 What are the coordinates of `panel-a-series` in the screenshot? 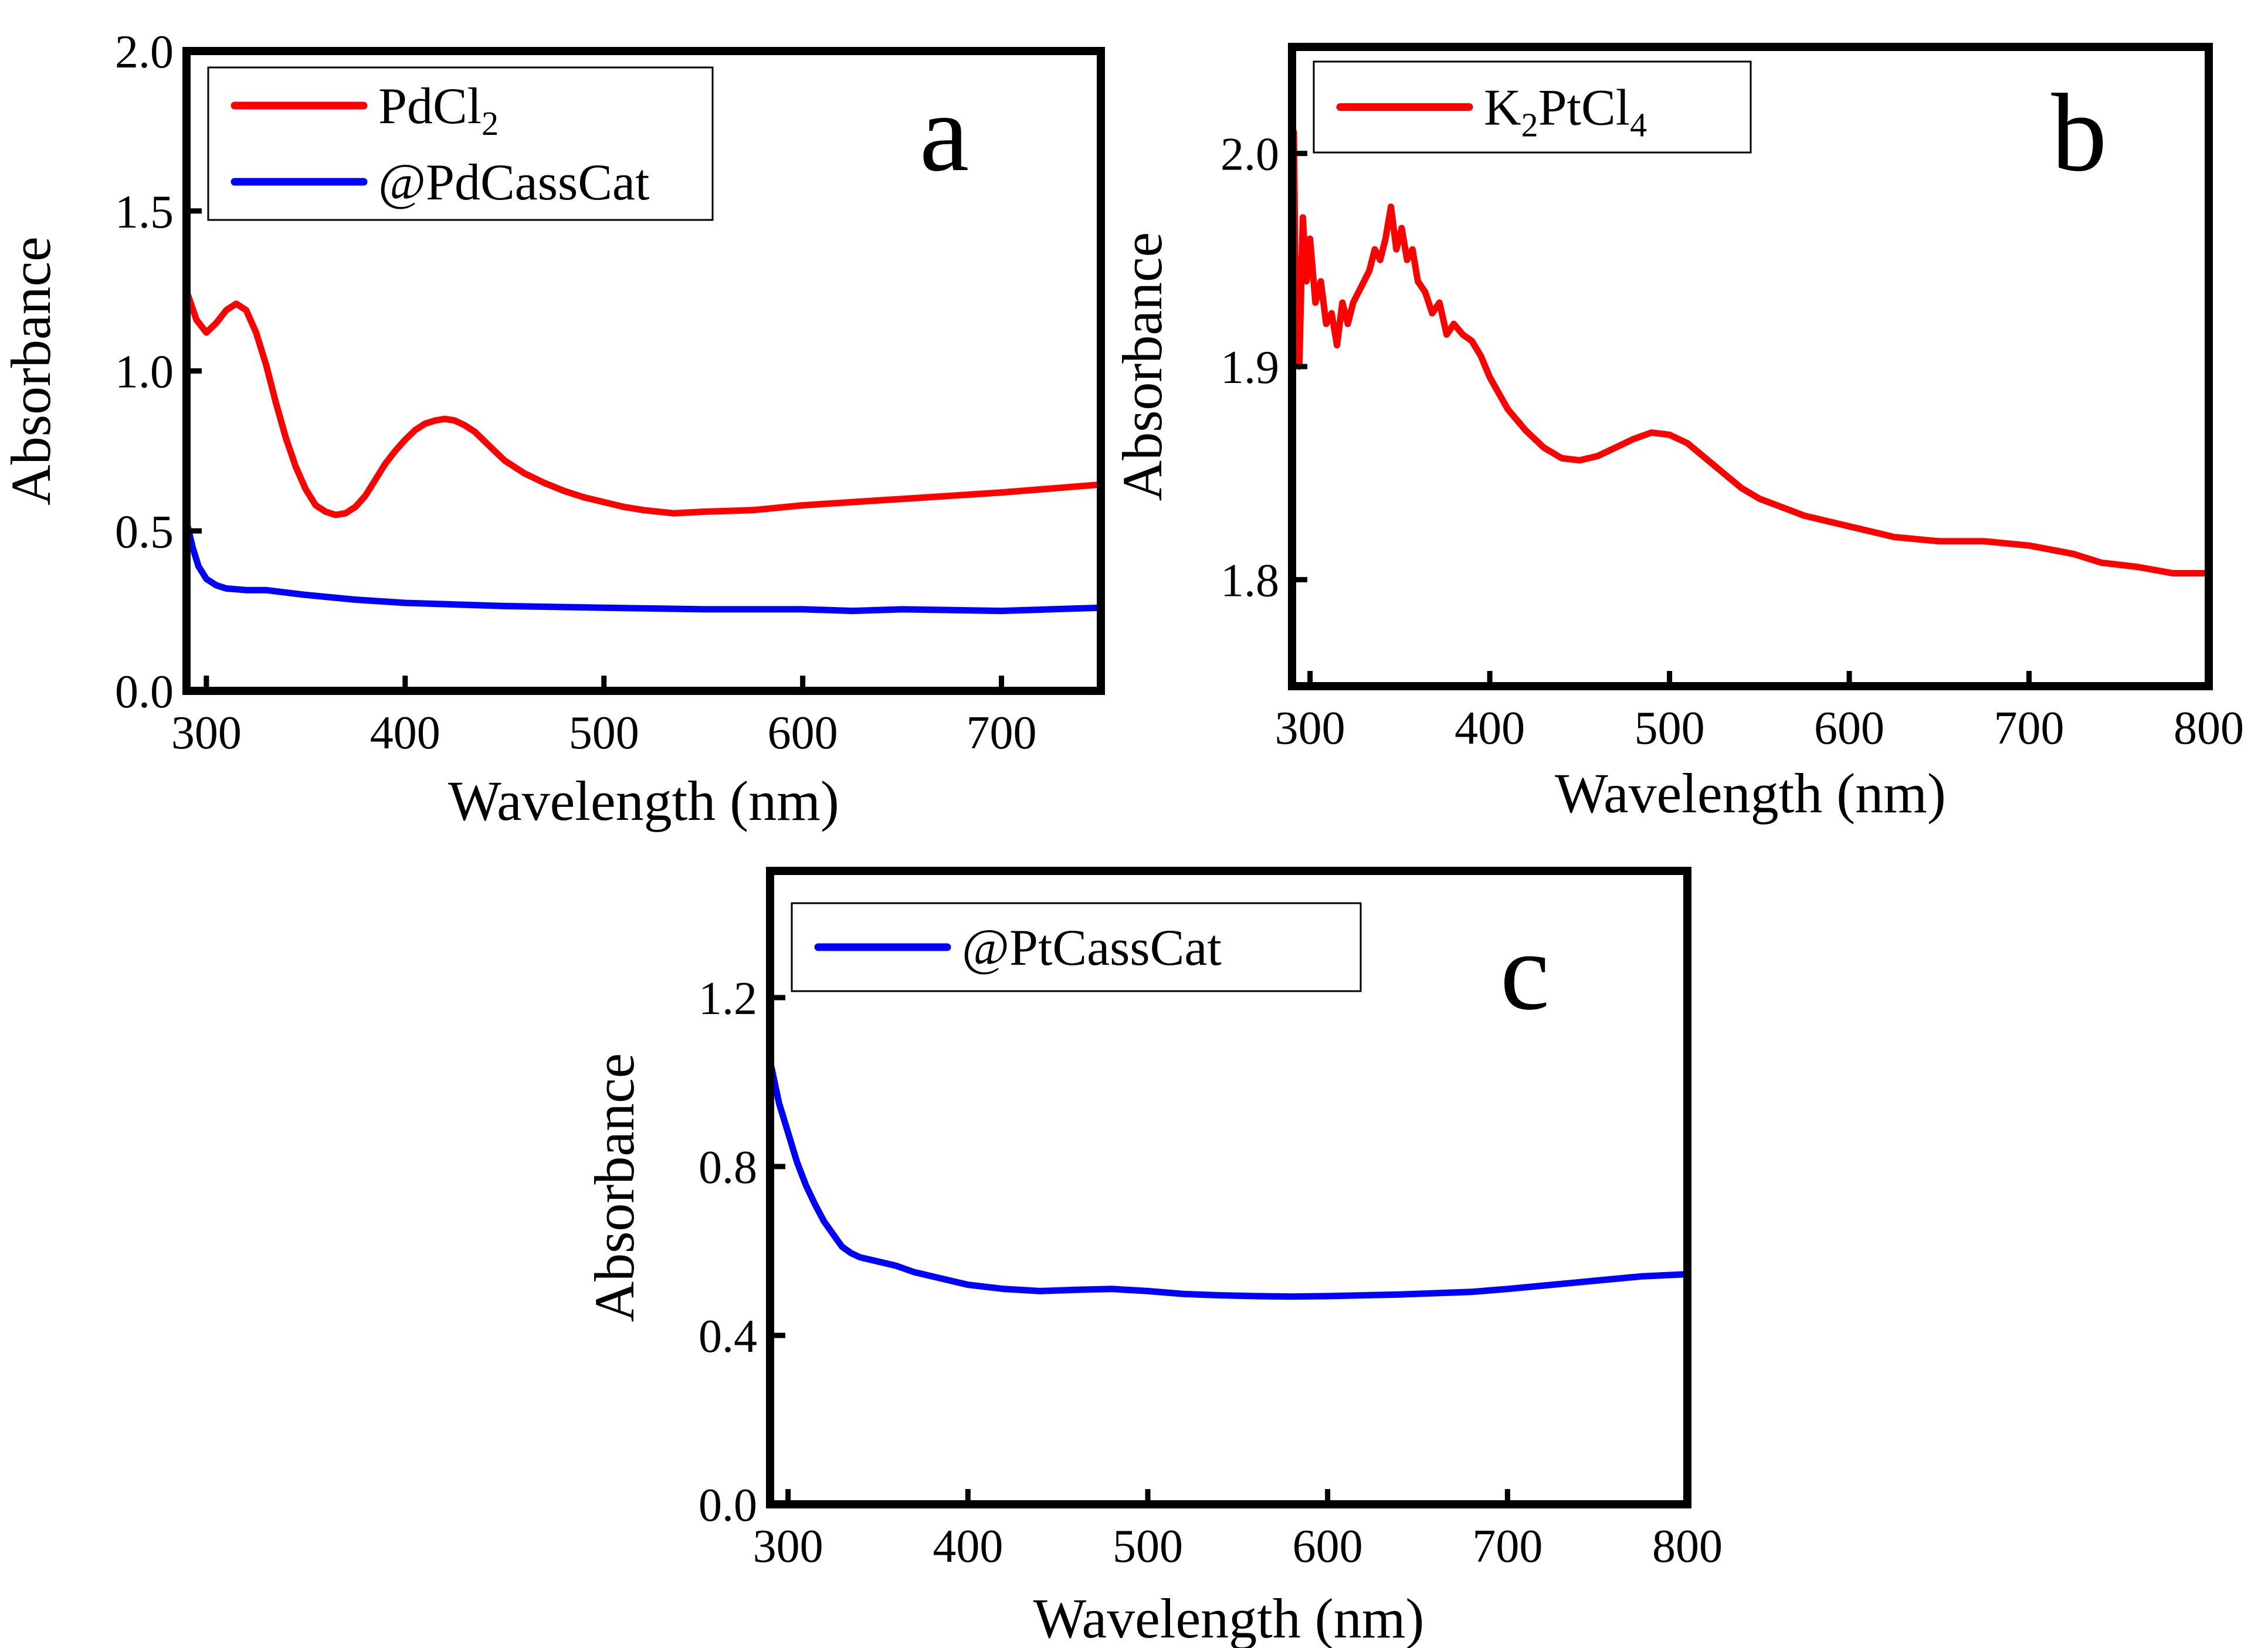 It's located at (644, 451).